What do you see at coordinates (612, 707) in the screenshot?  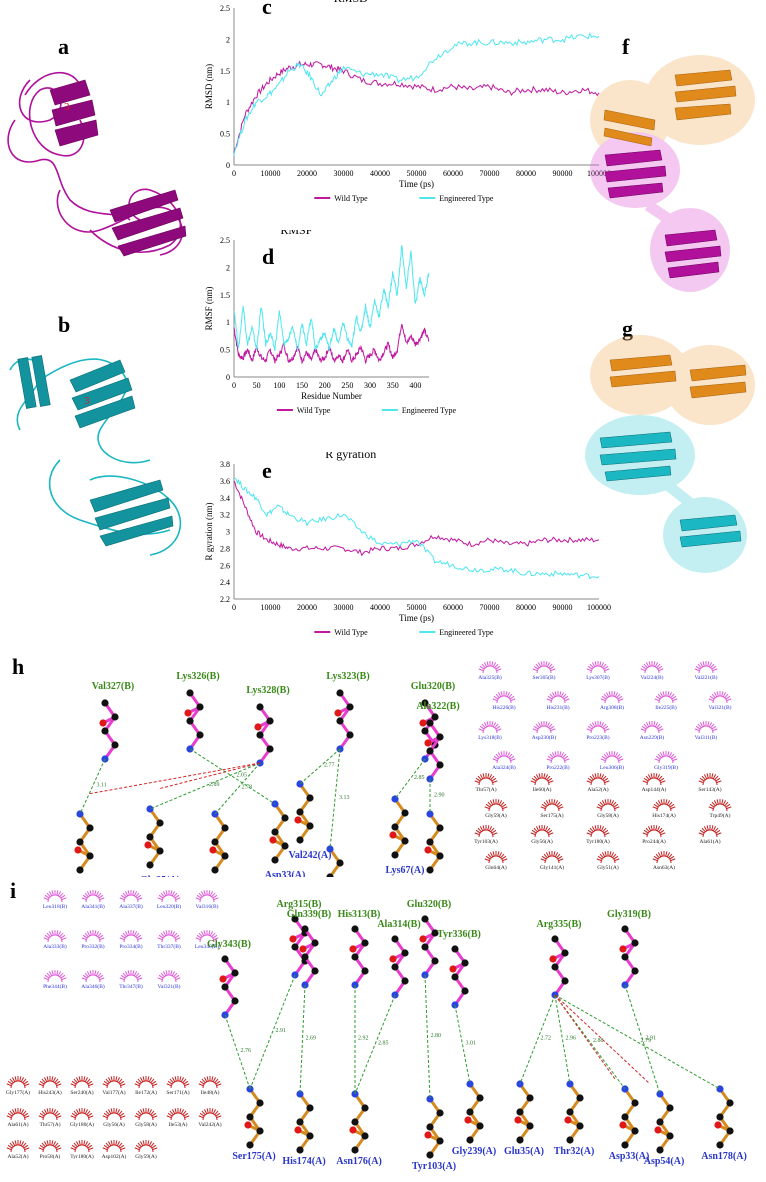 I see `hydrophobic-label: Arg308(B)` at bounding box center [612, 707].